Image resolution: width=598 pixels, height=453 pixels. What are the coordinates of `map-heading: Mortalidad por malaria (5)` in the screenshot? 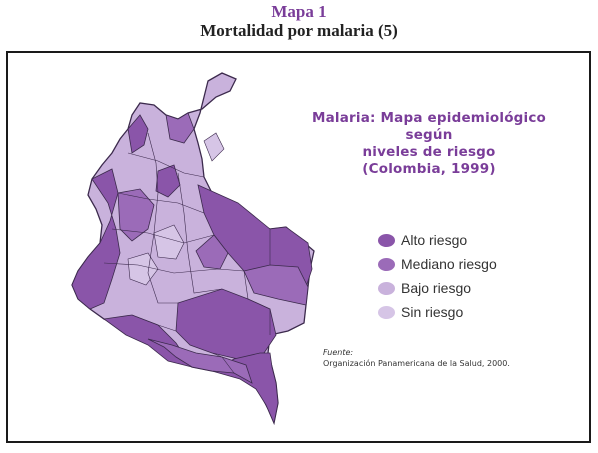 It's located at (299, 30).